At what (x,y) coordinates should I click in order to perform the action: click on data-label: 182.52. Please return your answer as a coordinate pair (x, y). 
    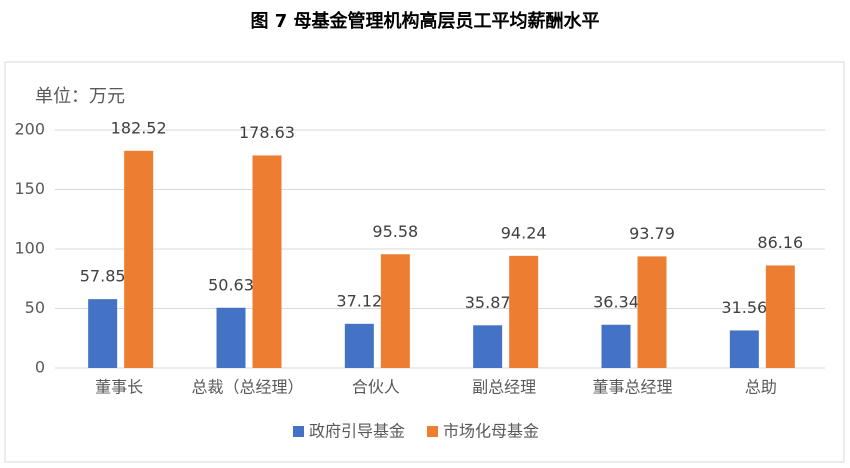
    Looking at the image, I should click on (139, 127).